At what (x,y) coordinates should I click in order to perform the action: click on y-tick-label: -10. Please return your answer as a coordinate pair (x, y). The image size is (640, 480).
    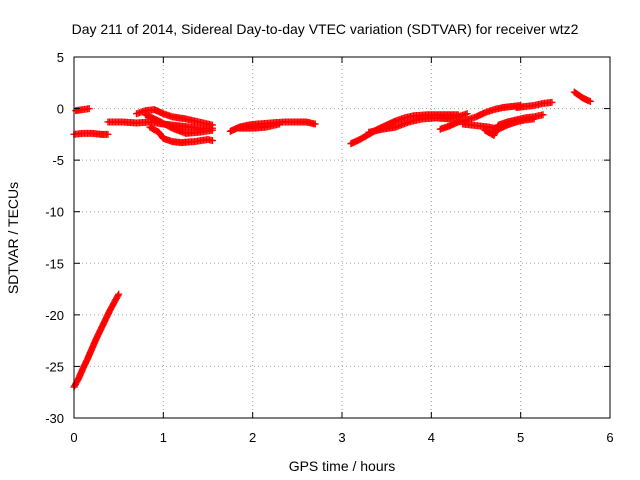
    Looking at the image, I should click on (54, 212).